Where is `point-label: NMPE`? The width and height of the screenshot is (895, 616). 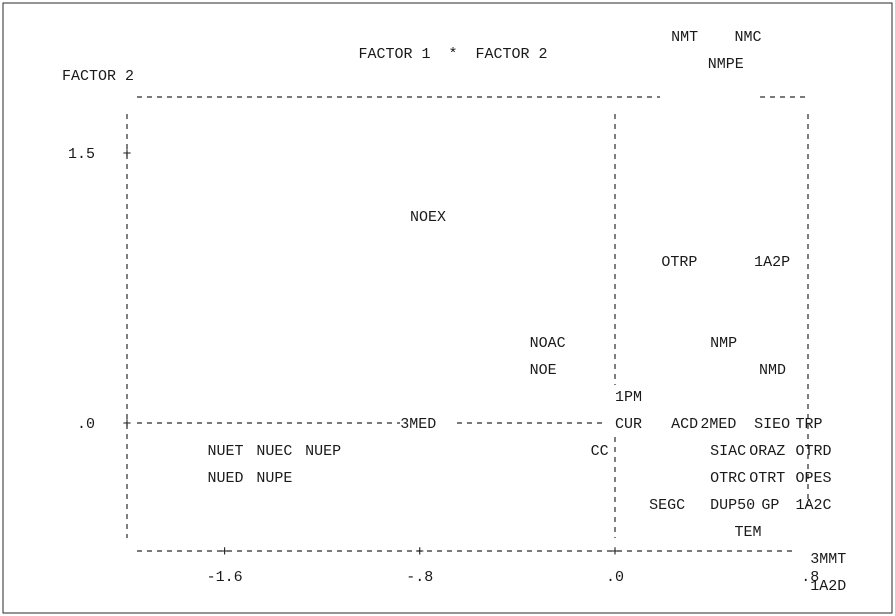
point-label: NMPE is located at coordinates (726, 64).